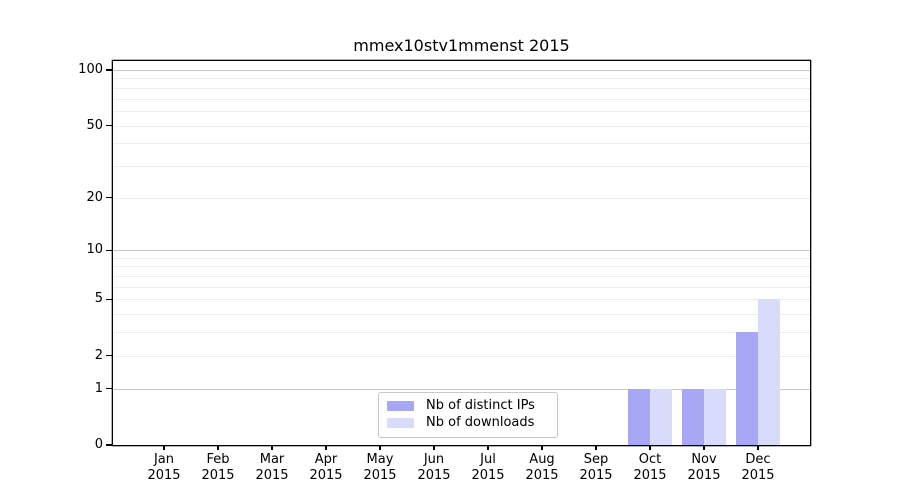  Describe the element at coordinates (650, 459) in the screenshot. I see `month-label: Oct` at that location.